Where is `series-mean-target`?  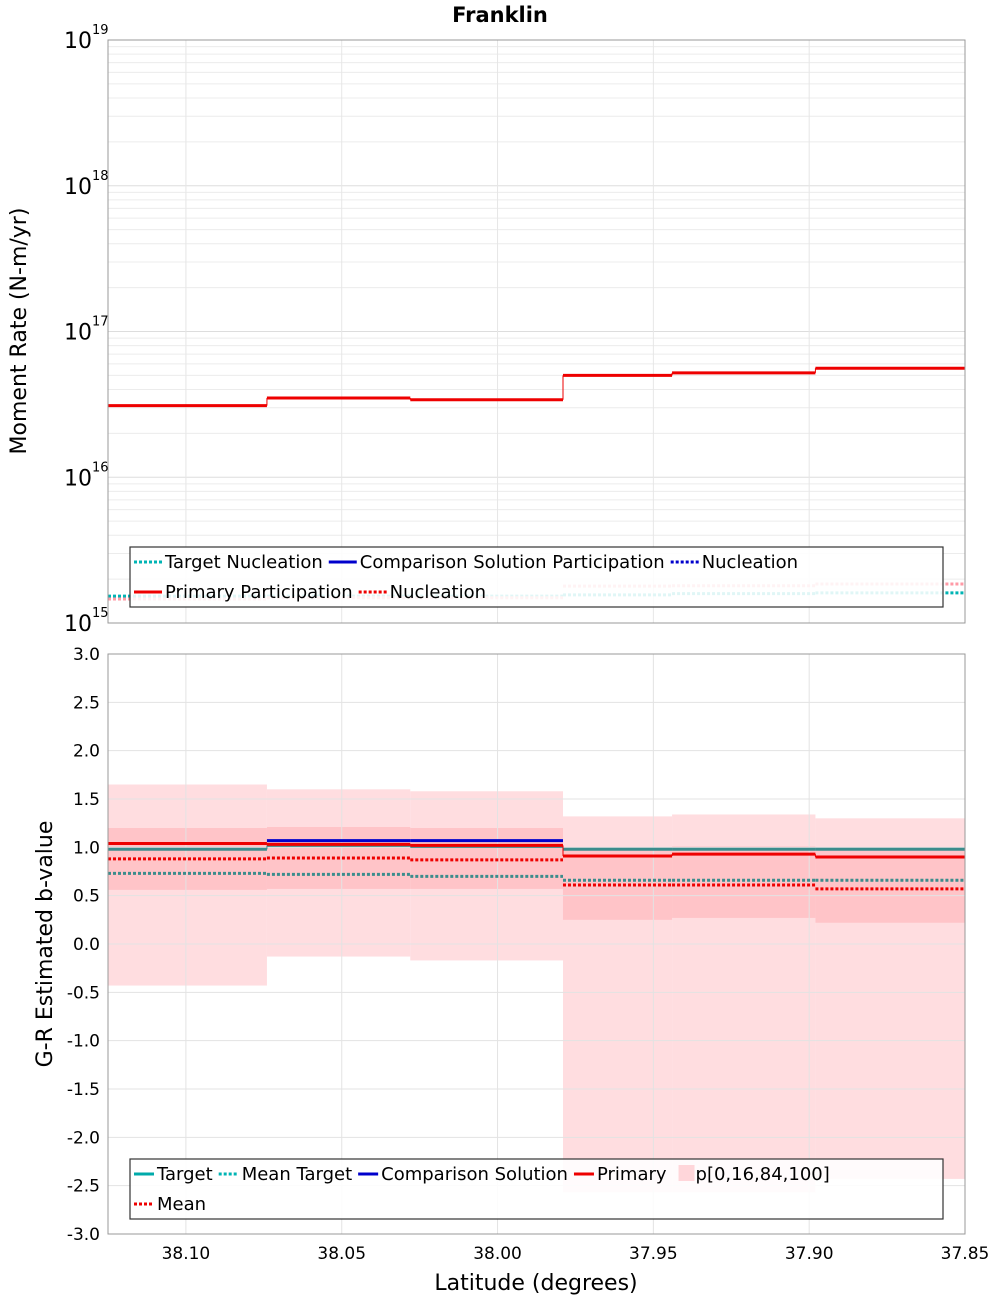 series-mean-target is located at coordinates (536, 876).